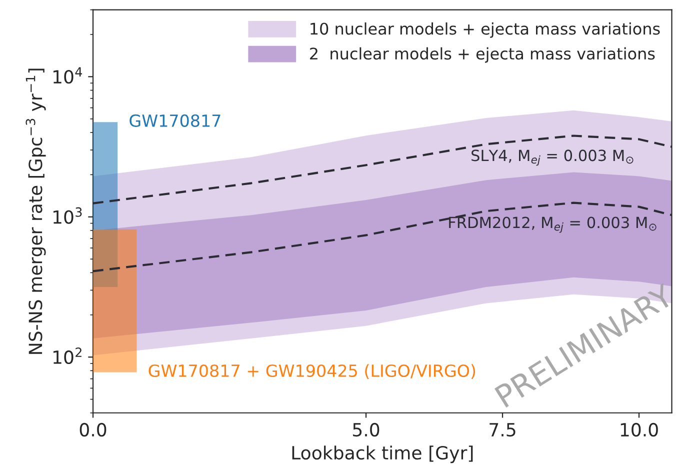 Image resolution: width=689 pixels, height=466 pixels. Describe the element at coordinates (93, 429) in the screenshot. I see `x-tick-label: 0.0` at that location.